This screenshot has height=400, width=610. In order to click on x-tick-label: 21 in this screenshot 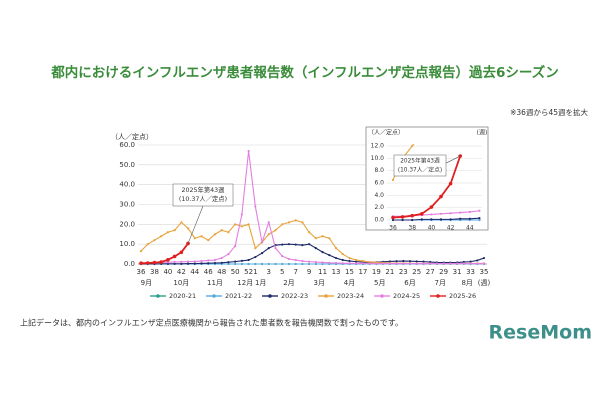, I will do `click(389, 272)`.